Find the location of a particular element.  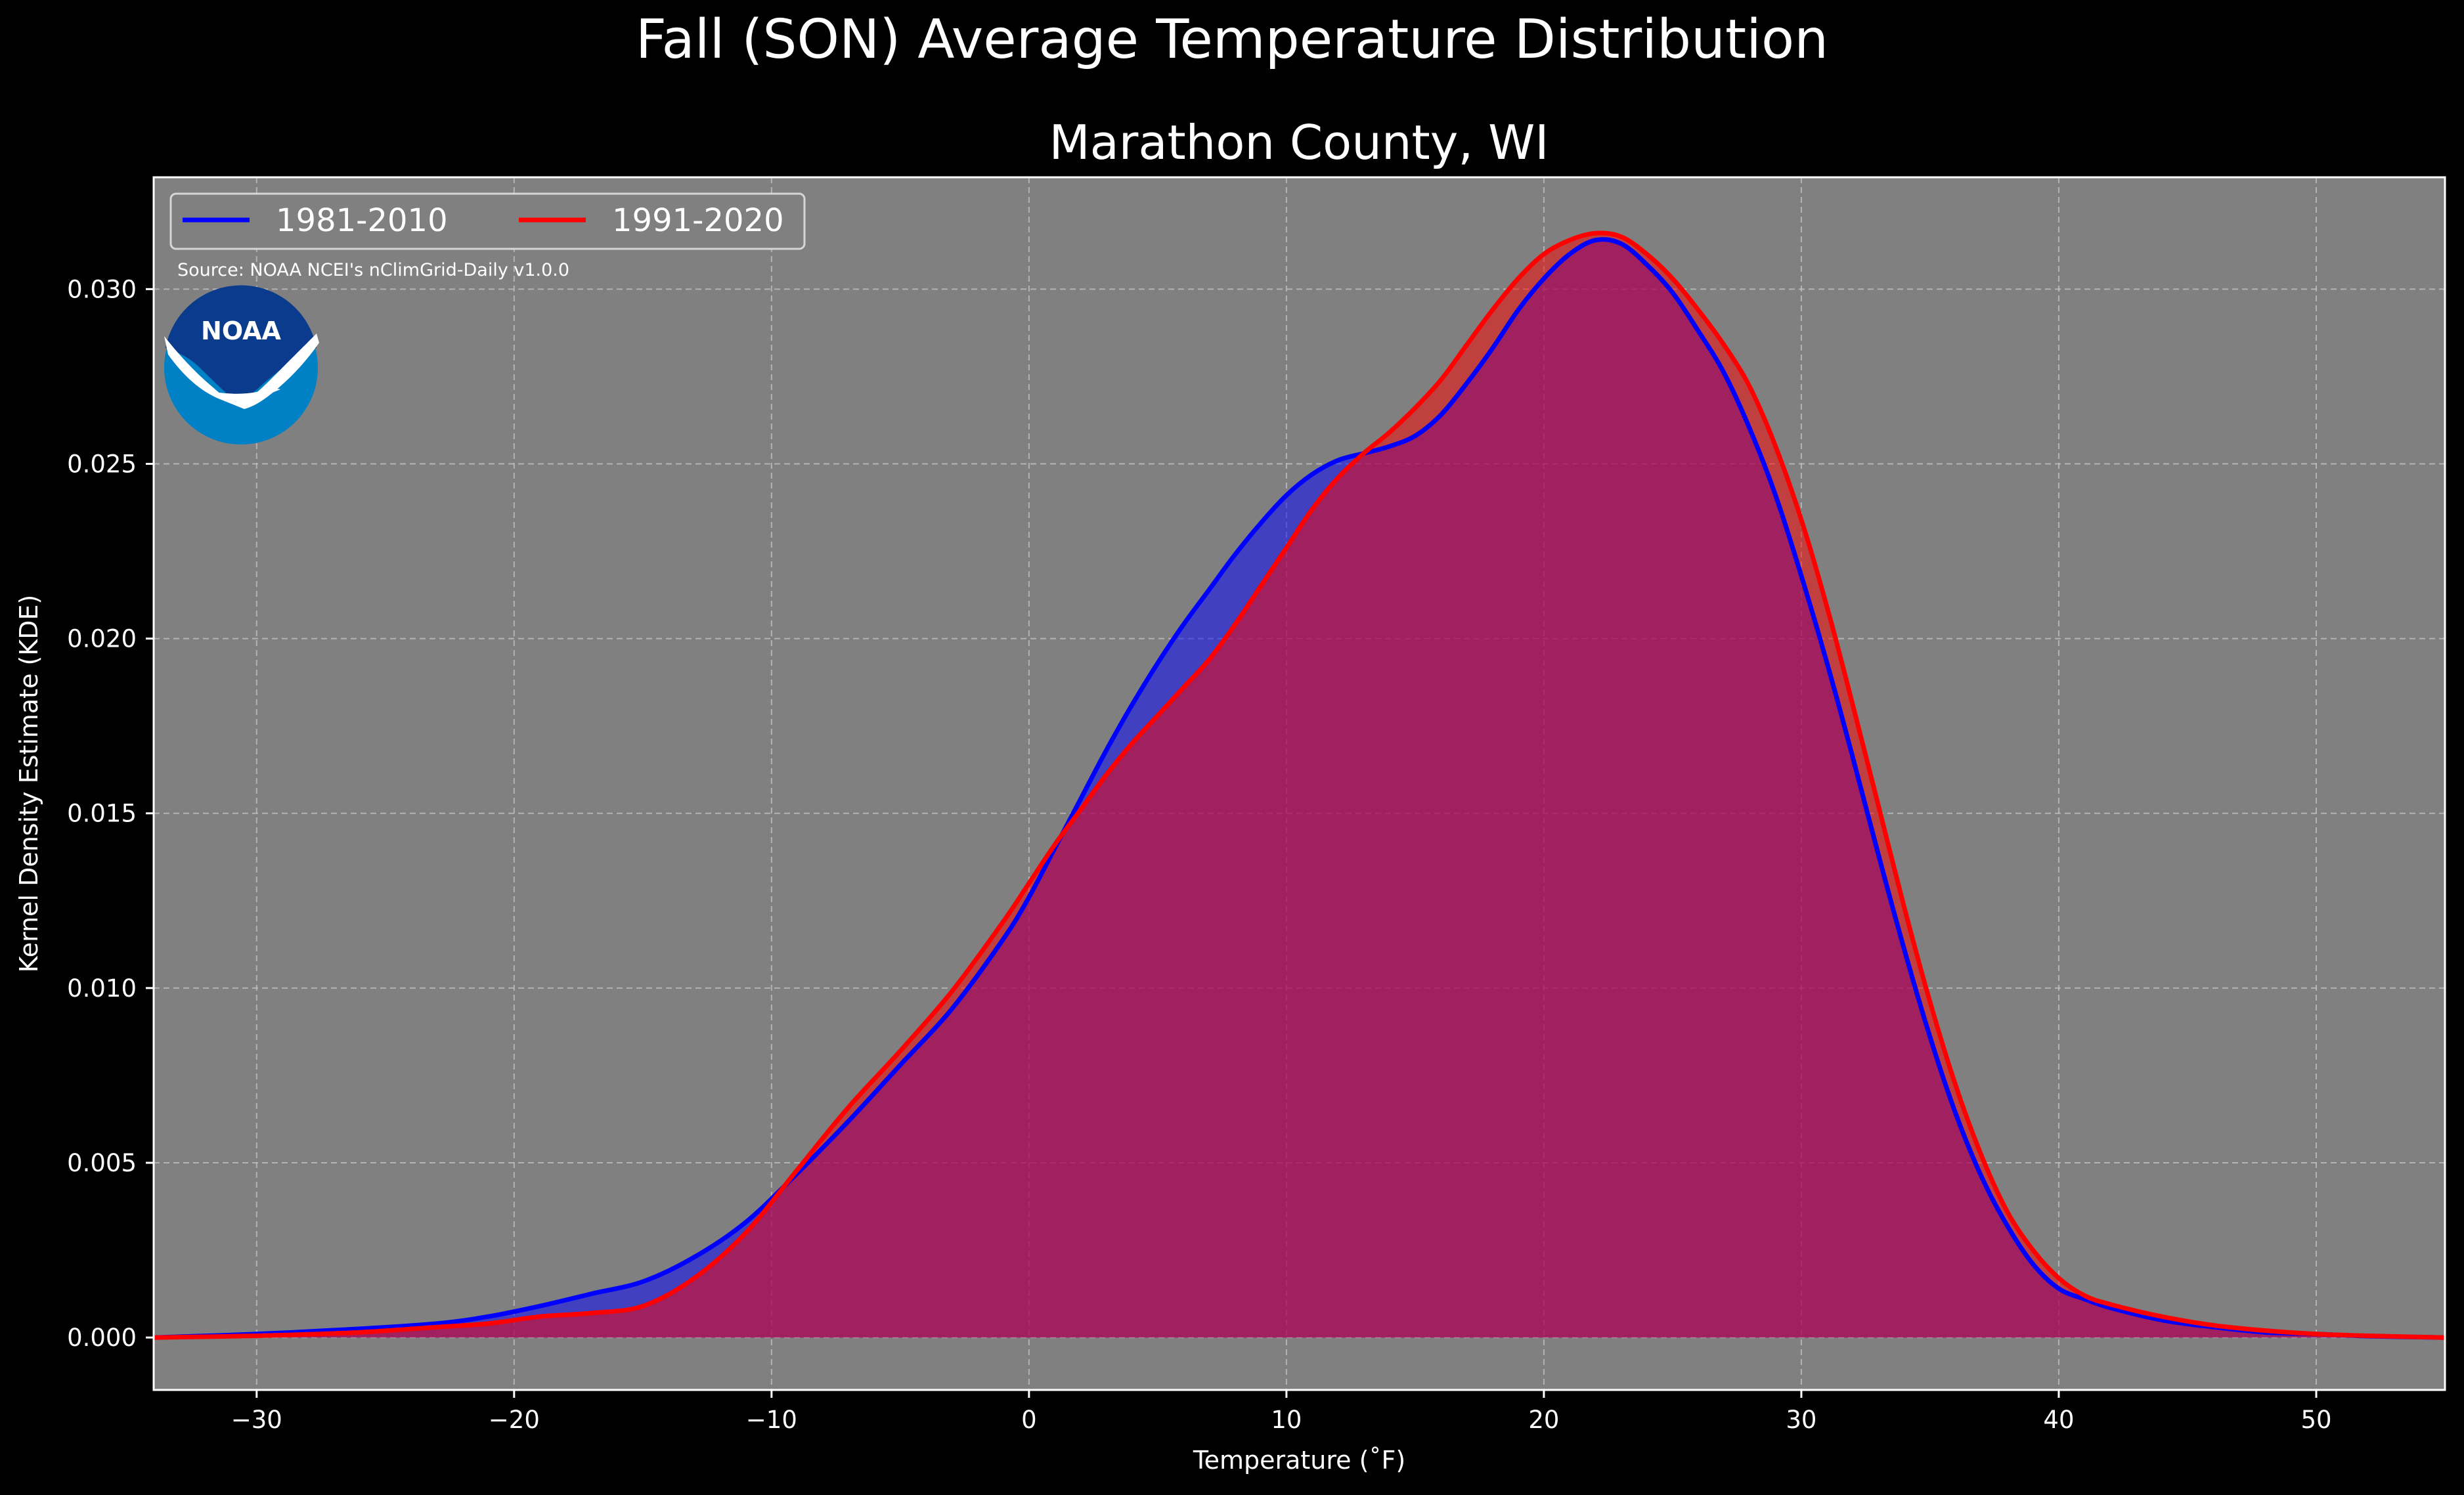

noaa-logo: NOAA is located at coordinates (241, 364).